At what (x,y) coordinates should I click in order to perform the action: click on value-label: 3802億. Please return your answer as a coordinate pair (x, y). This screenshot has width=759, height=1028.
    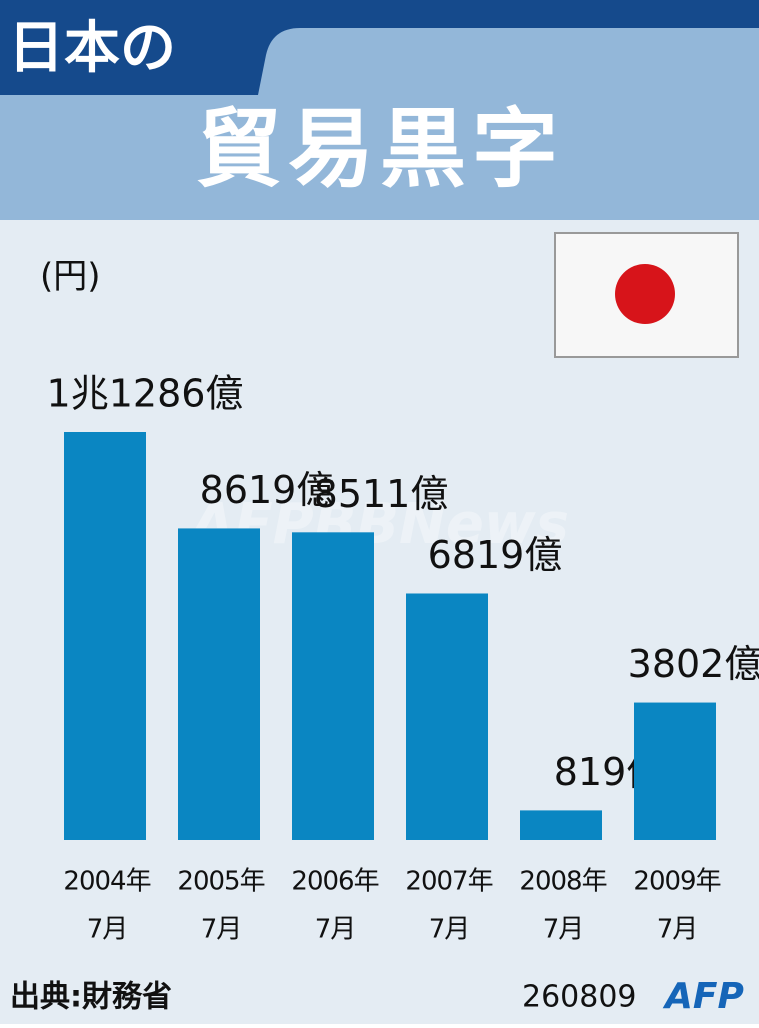
    Looking at the image, I should click on (693, 664).